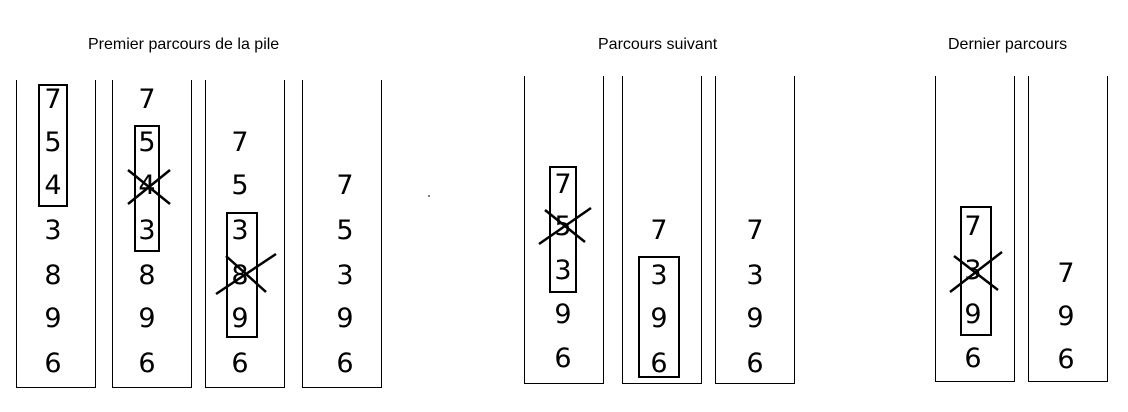 Image resolution: width=1128 pixels, height=412 pixels. What do you see at coordinates (184, 44) in the screenshot?
I see `group-title-premier-parcours: Premier parcours de la pile` at bounding box center [184, 44].